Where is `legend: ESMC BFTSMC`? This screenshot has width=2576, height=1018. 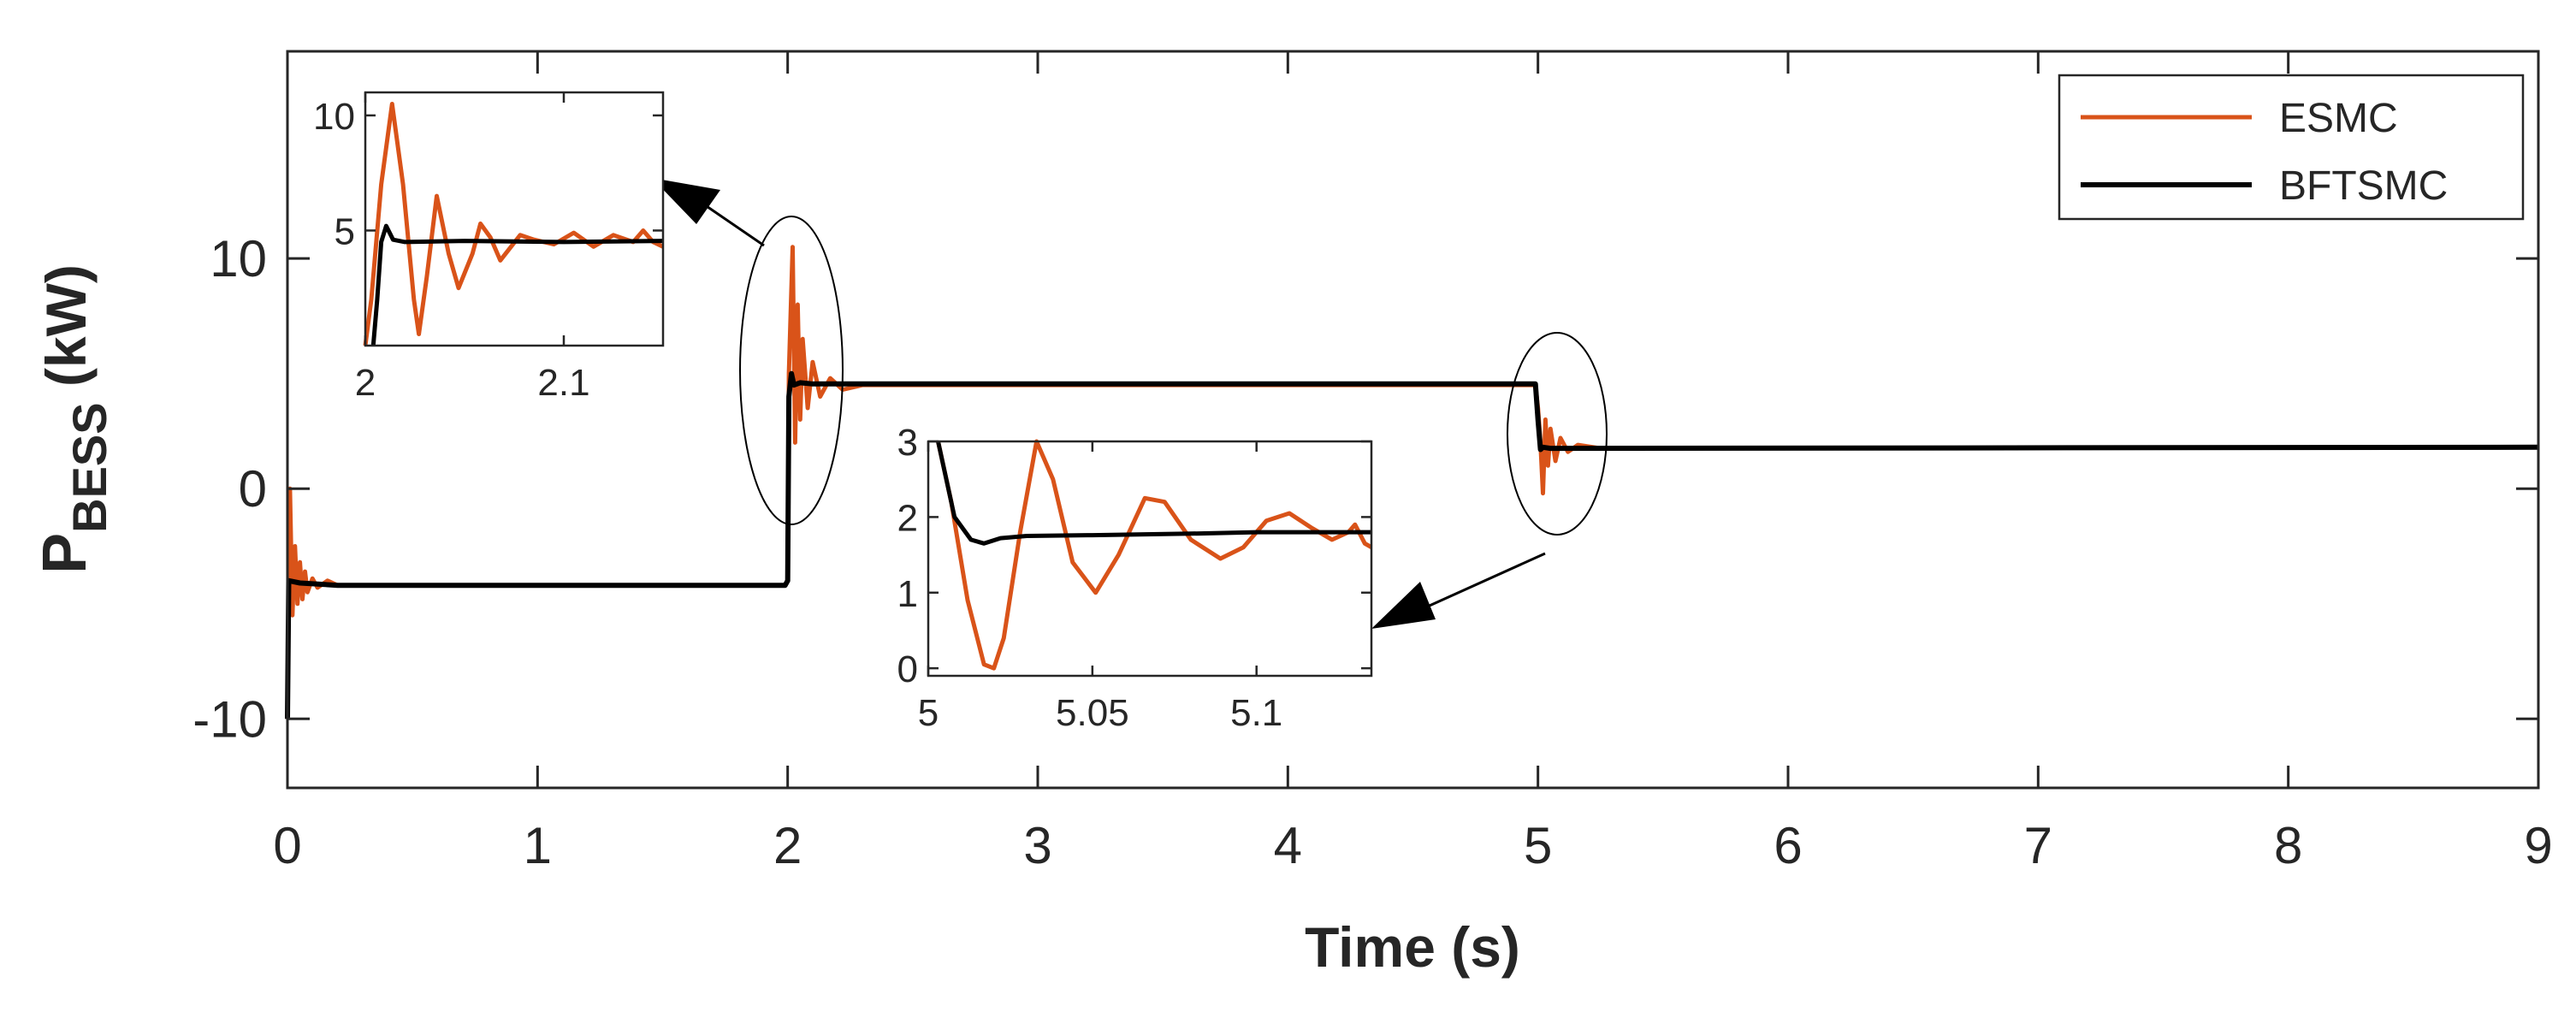
legend: ESMC BFTSMC is located at coordinates (2292, 147).